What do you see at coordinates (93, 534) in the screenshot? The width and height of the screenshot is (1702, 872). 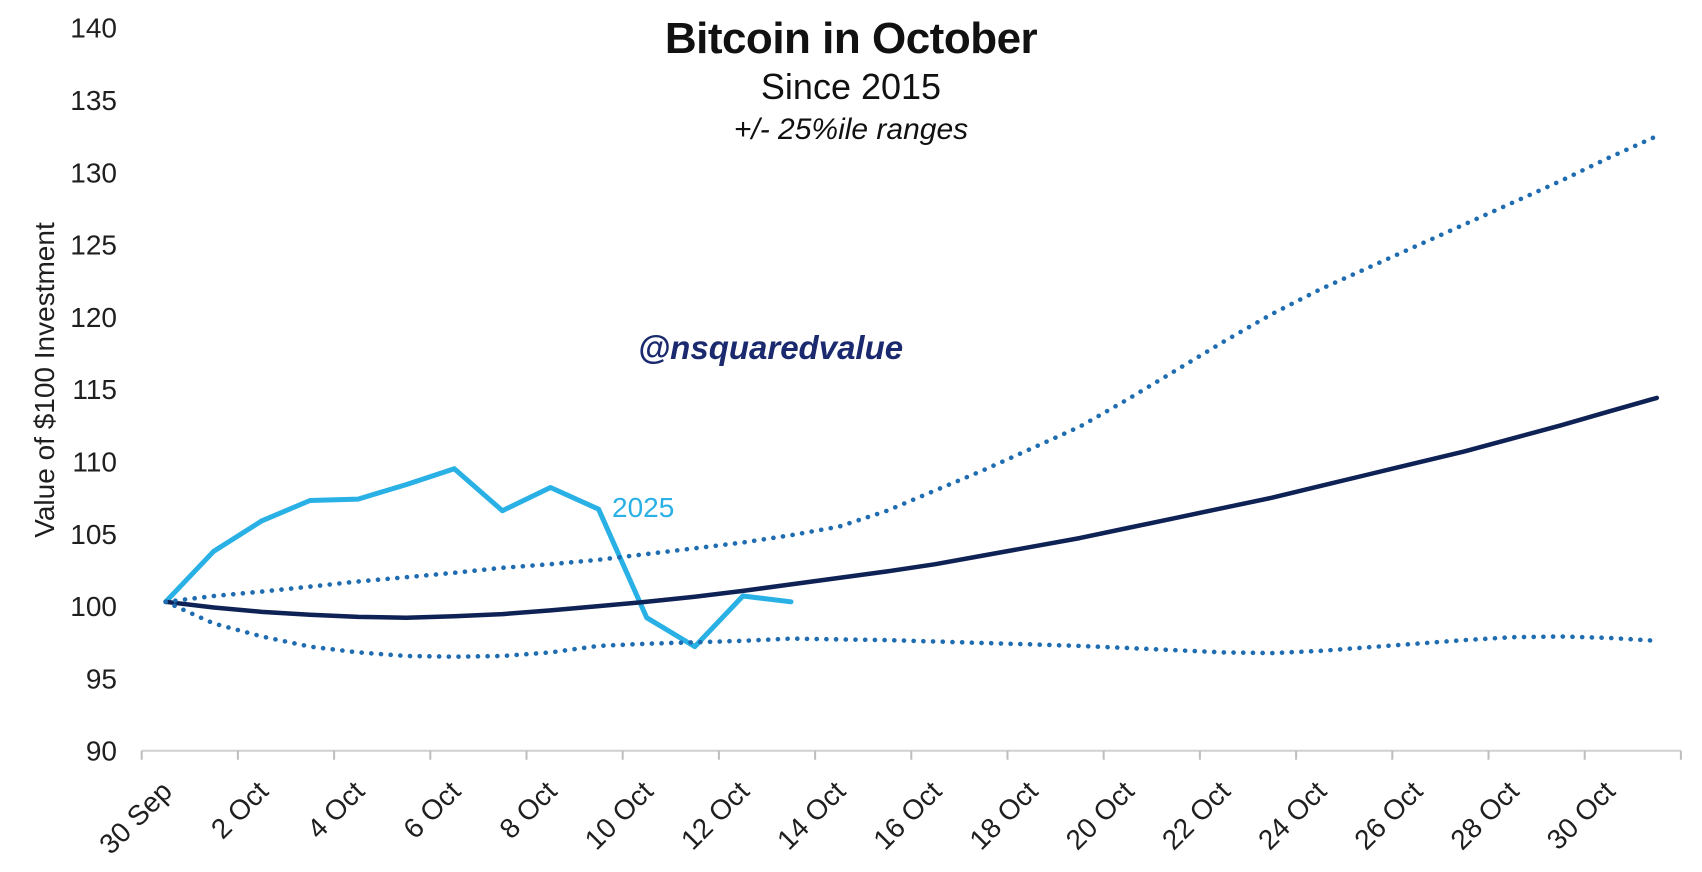 I see `y-tick-label: 105` at bounding box center [93, 534].